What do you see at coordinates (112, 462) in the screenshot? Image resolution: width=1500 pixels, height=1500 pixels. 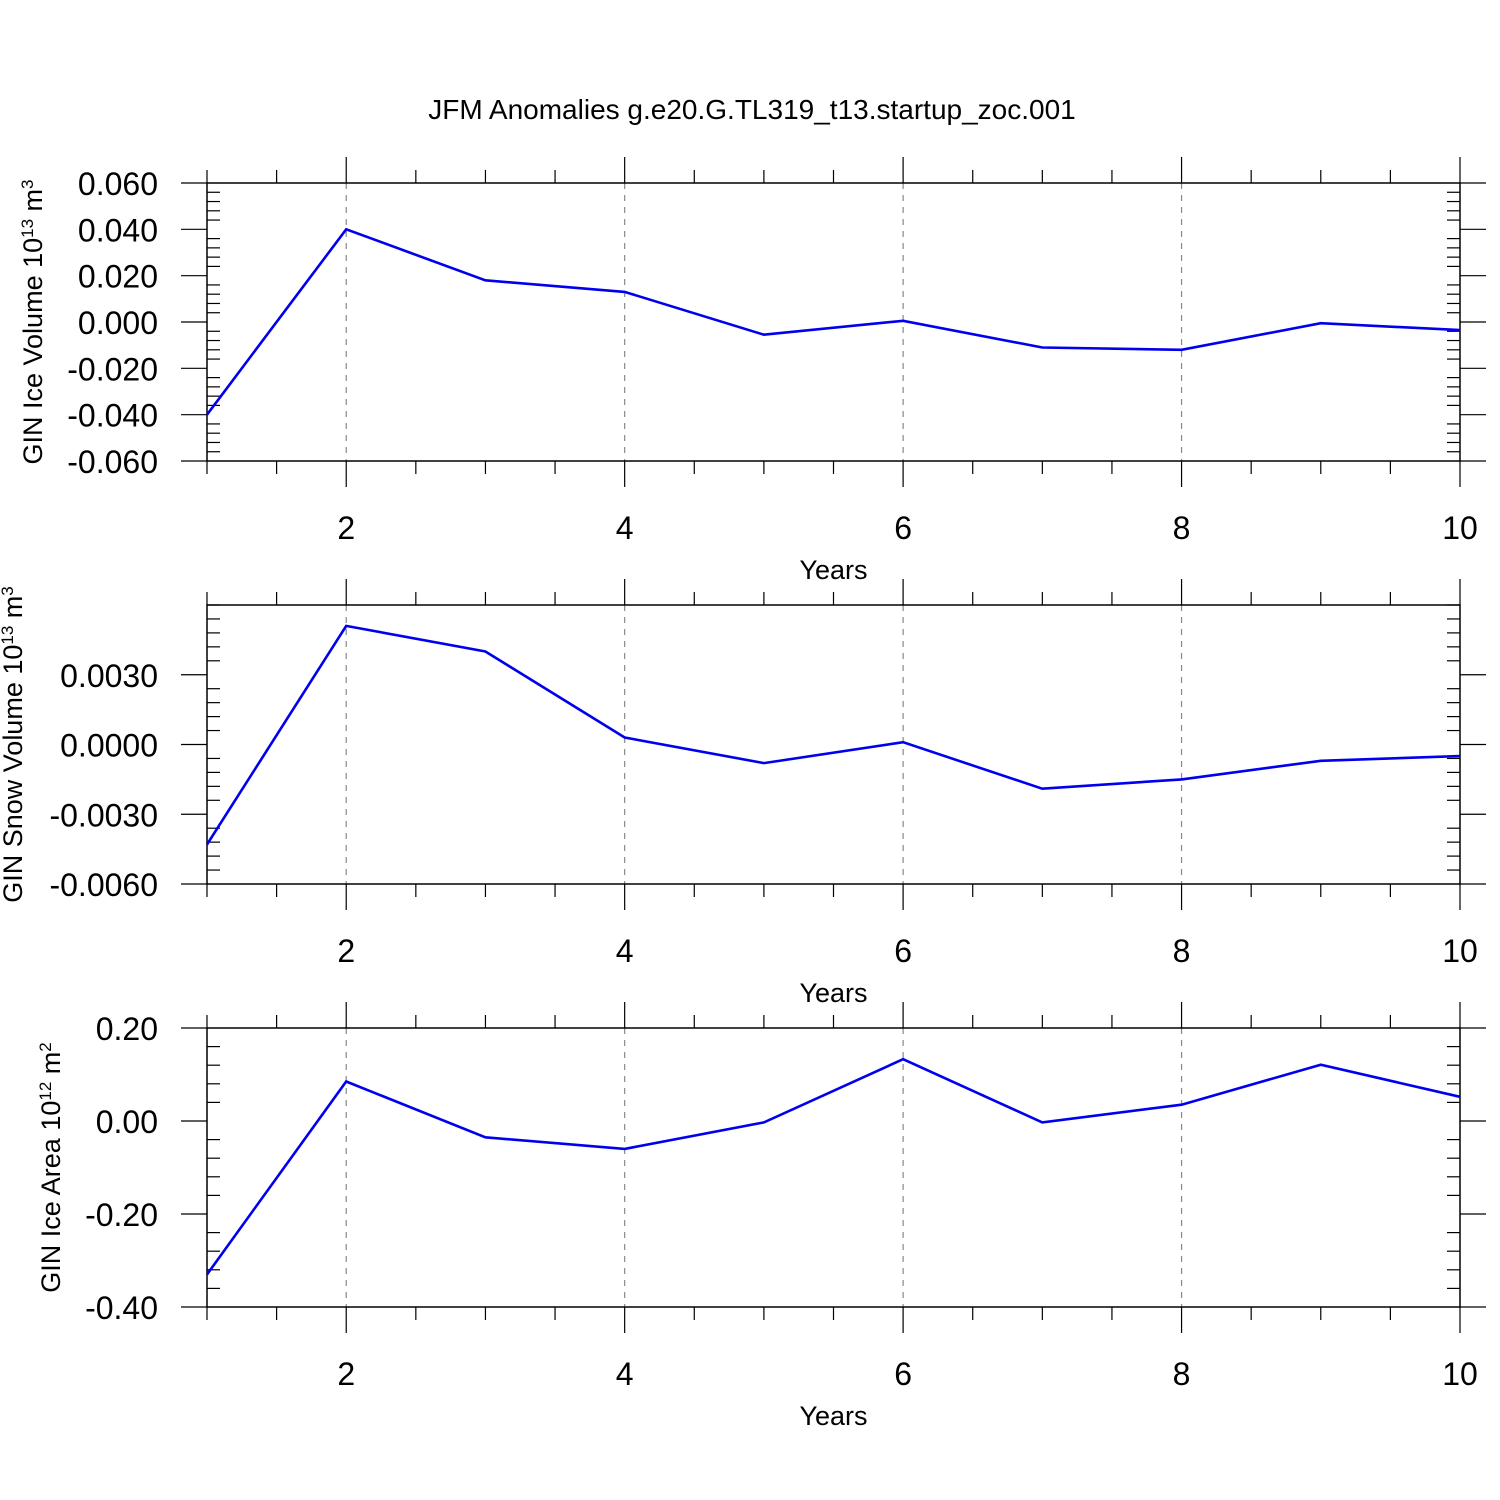 I see `y-tick-label: -0.060` at bounding box center [112, 462].